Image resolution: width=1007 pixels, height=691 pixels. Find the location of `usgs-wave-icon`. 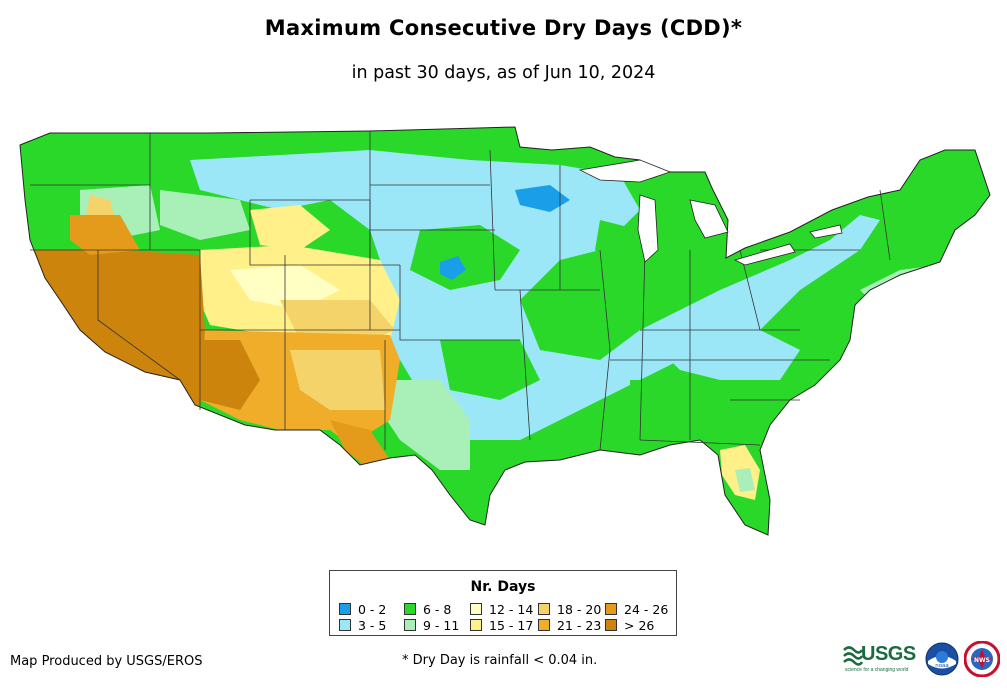

usgs-wave-icon is located at coordinates (853, 656).